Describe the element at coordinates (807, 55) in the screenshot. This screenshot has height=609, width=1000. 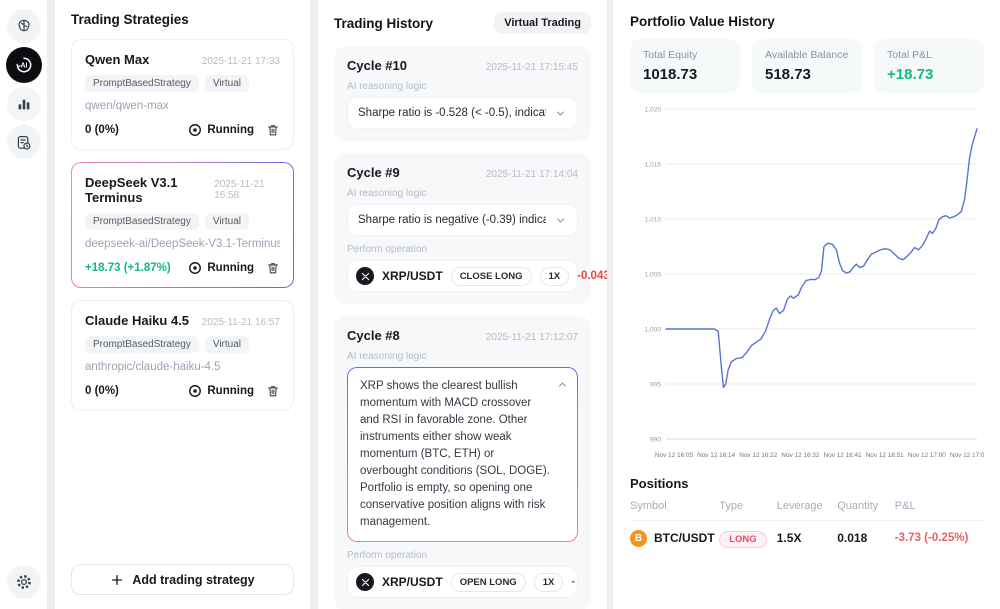
I see `stat-label: Available Balance` at that location.